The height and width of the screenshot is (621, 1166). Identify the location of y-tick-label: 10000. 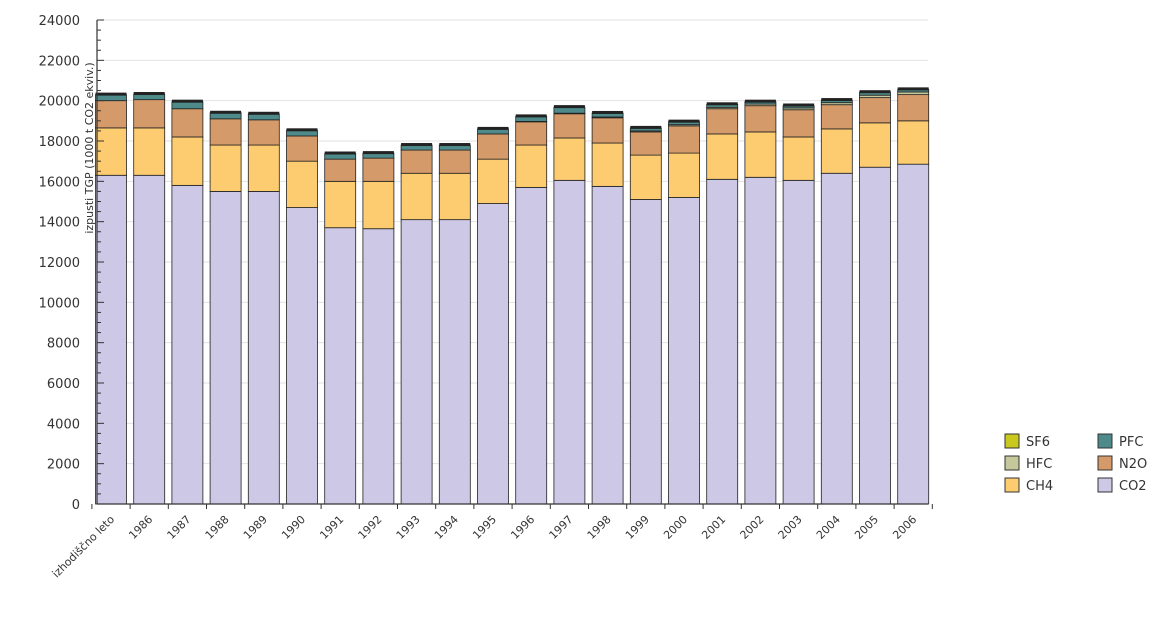
(59, 303).